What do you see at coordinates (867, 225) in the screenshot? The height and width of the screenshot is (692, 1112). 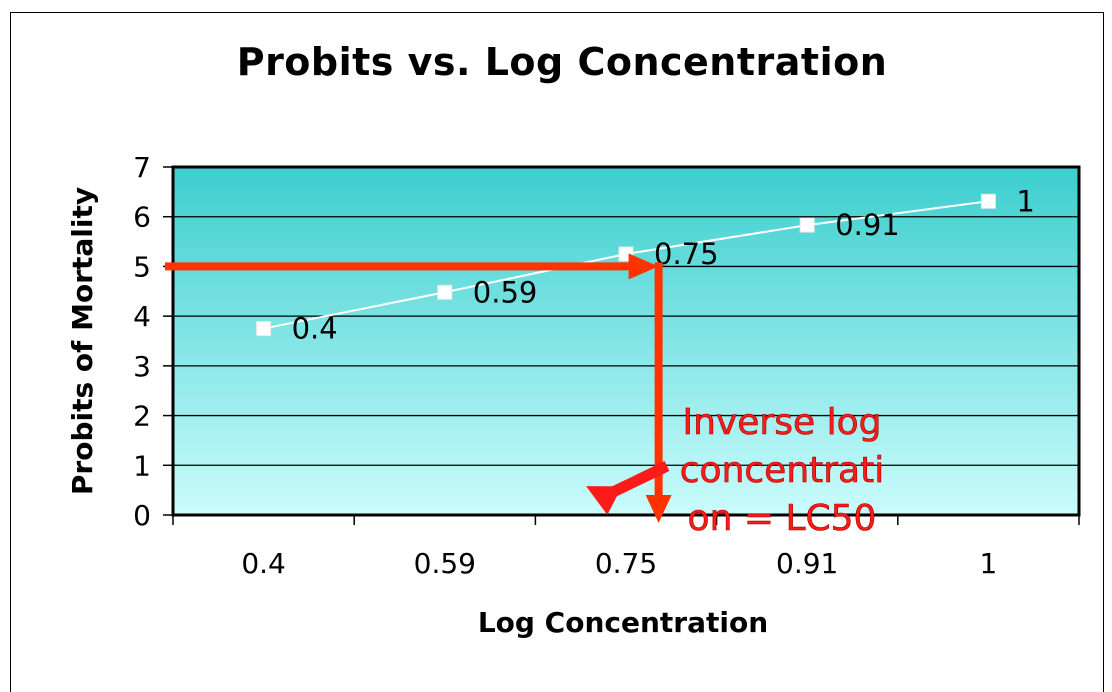 I see `data-label: 0.91` at bounding box center [867, 225].